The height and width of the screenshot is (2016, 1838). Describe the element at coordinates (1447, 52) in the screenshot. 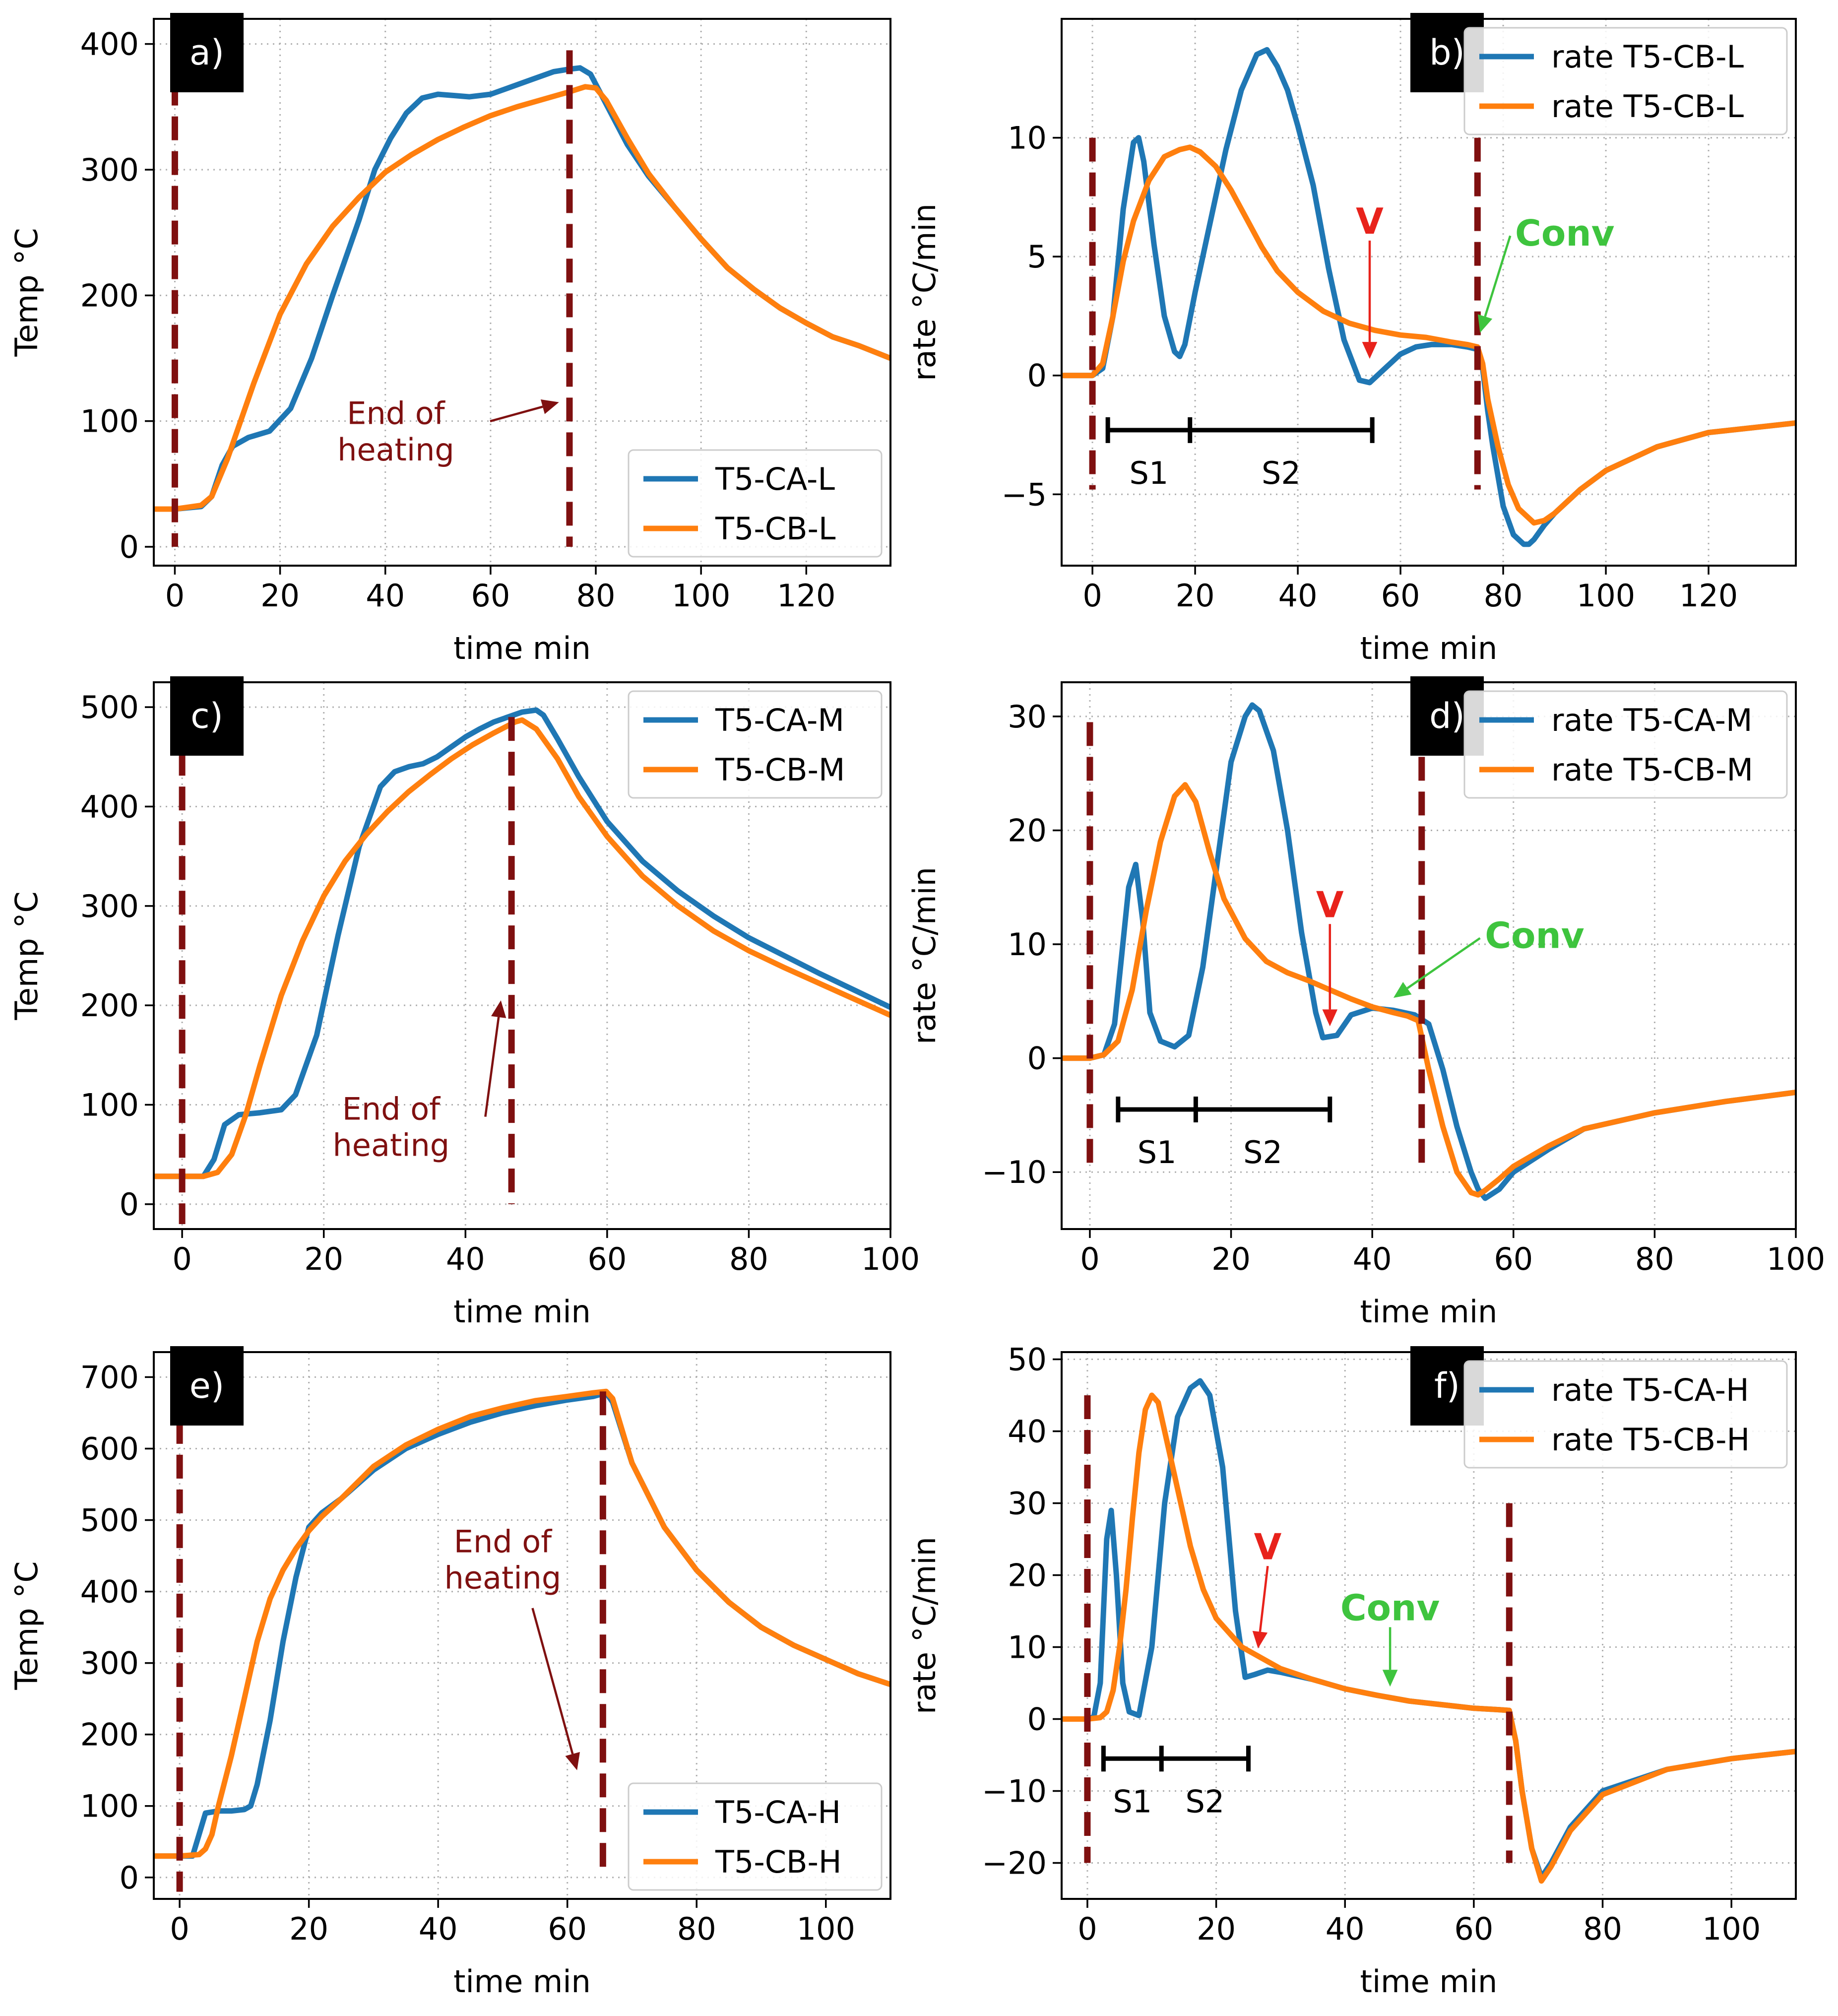

I see `panel-label: b)` at that location.